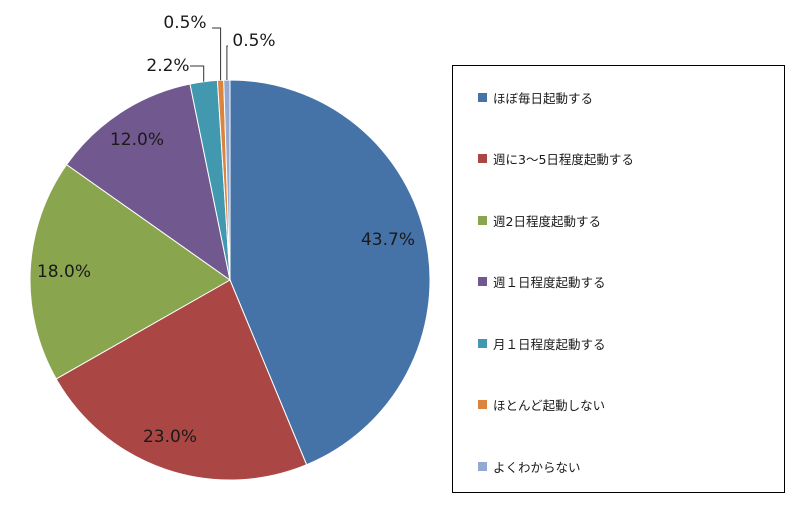 The height and width of the screenshot is (513, 800). I want to click on legend-item: ほぼ毎日起動する, so click(535, 97).